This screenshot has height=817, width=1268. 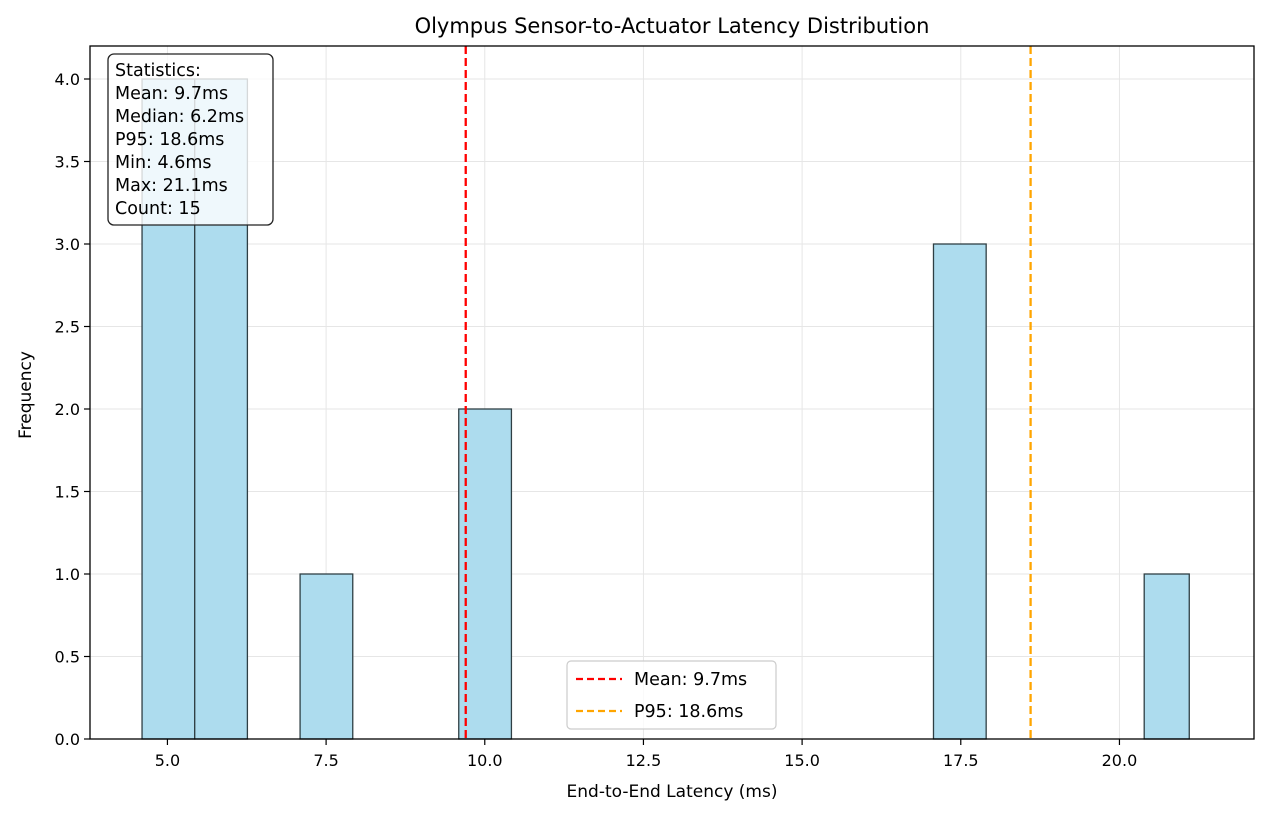 What do you see at coordinates (171, 186) in the screenshot?
I see `stats-line-max: Max: 21.1ms` at bounding box center [171, 186].